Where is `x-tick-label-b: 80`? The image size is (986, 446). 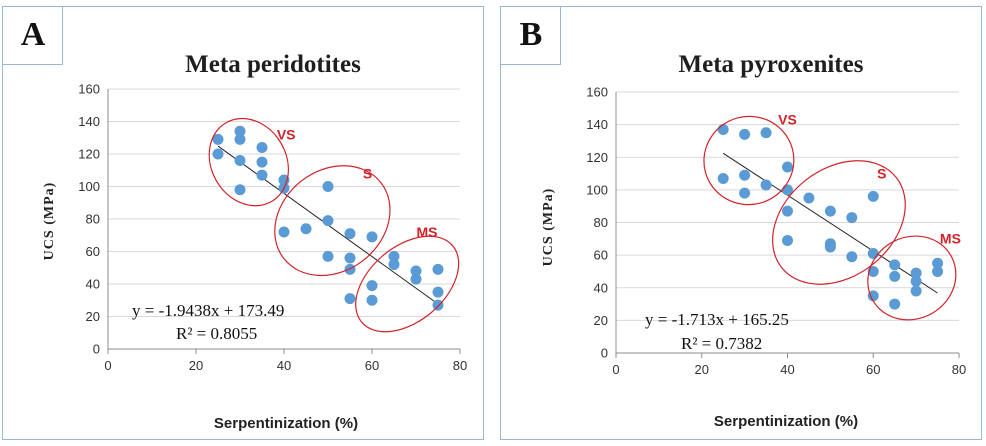 x-tick-label-b: 80 is located at coordinates (959, 369).